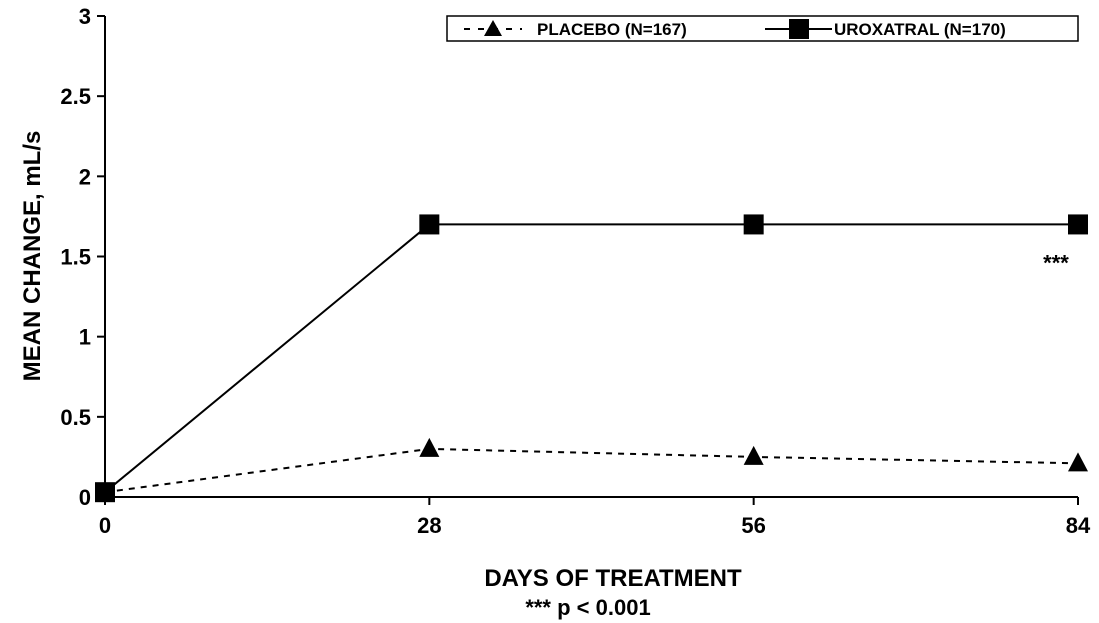  Describe the element at coordinates (75, 96) in the screenshot. I see `y-tick-label: 2.5` at that location.